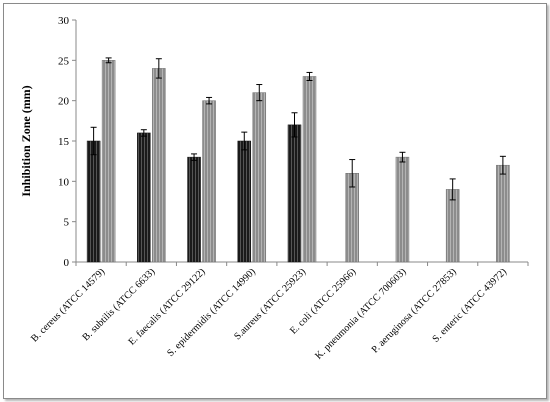  I want to click on y-tick-label: 0, so click(67, 263).